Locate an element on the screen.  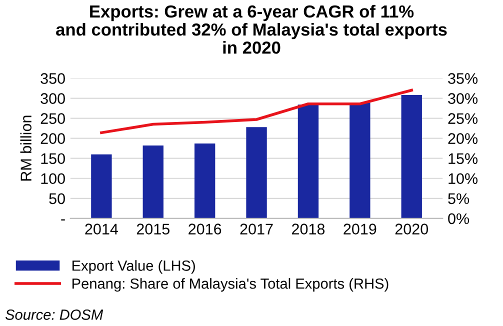
y2-tick-label: 20% is located at coordinates (463, 138).